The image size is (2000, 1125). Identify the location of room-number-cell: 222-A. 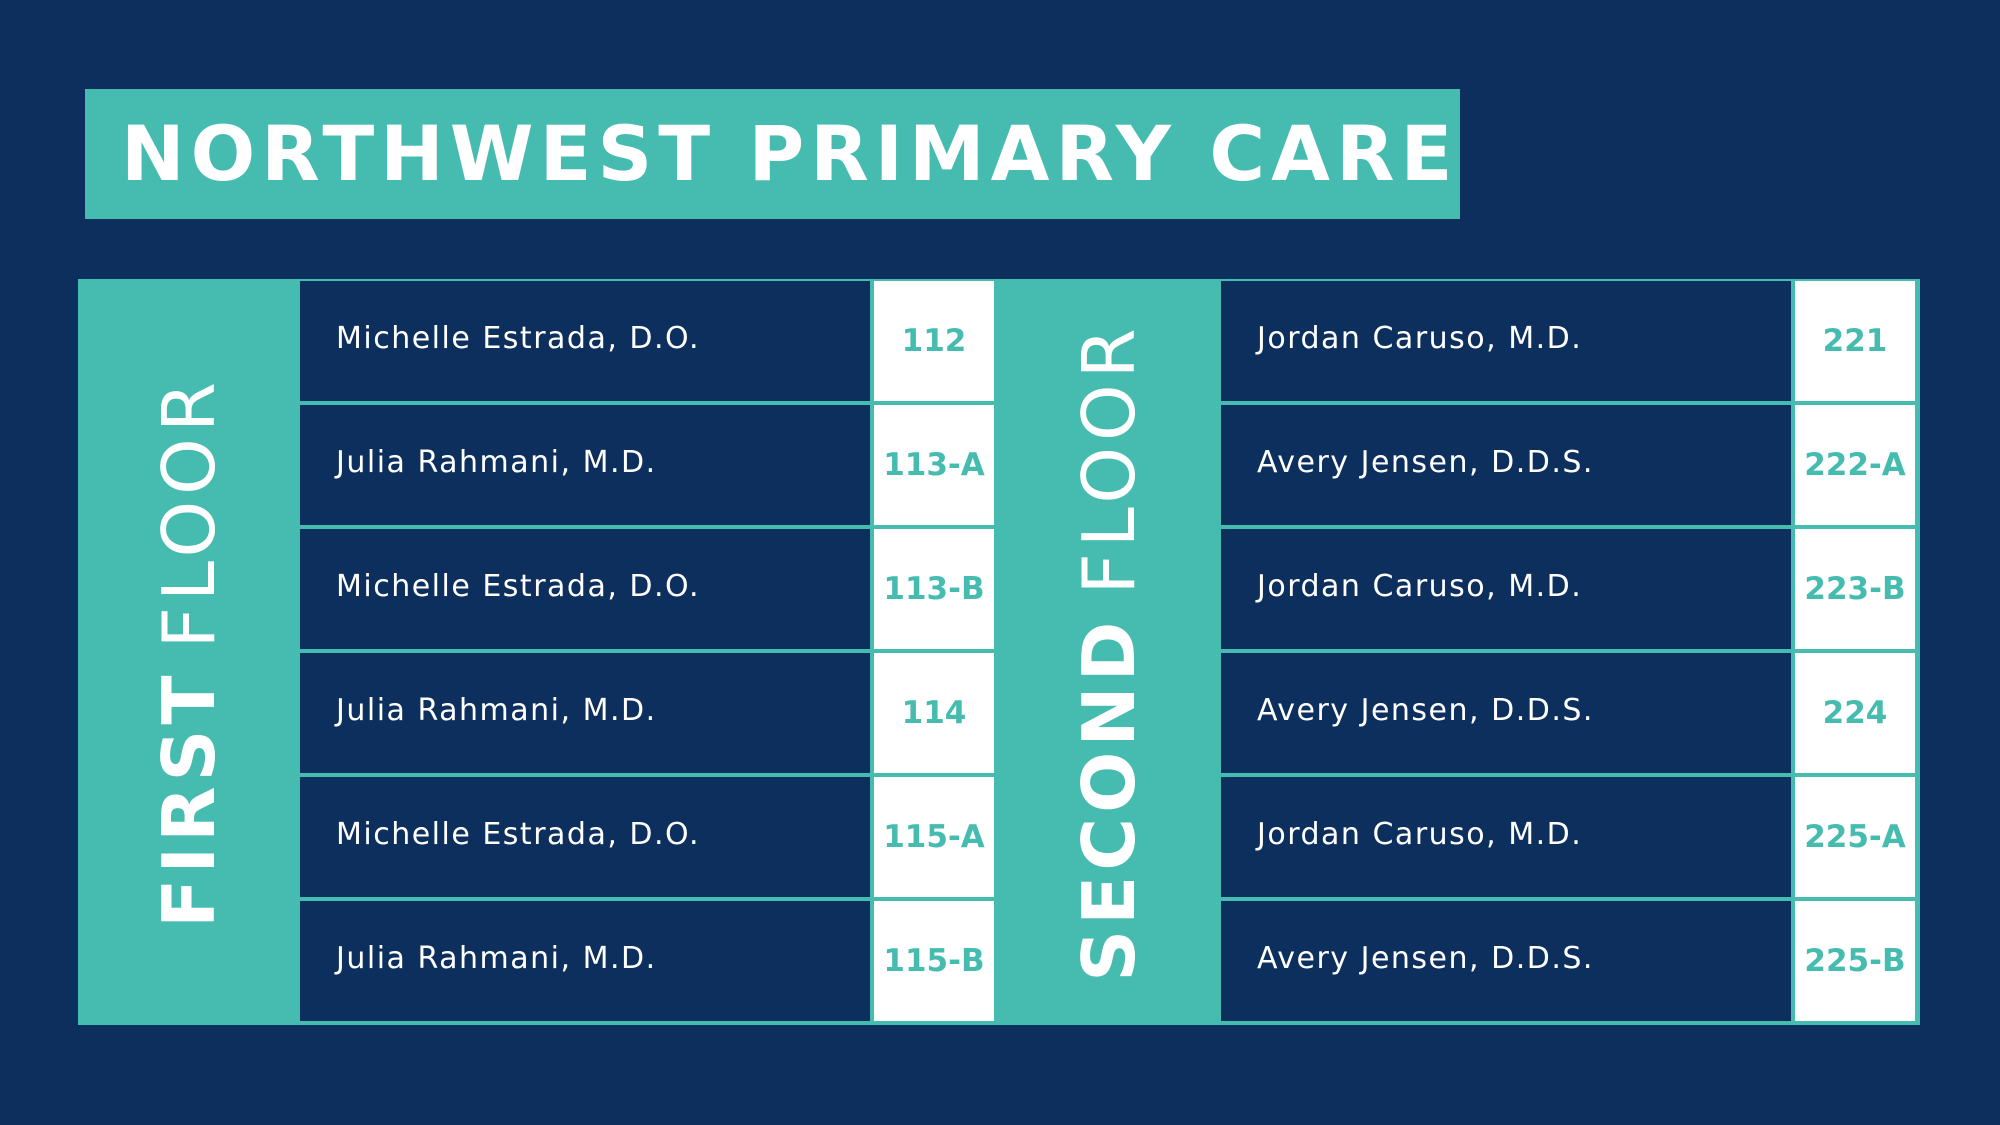
(1855, 465).